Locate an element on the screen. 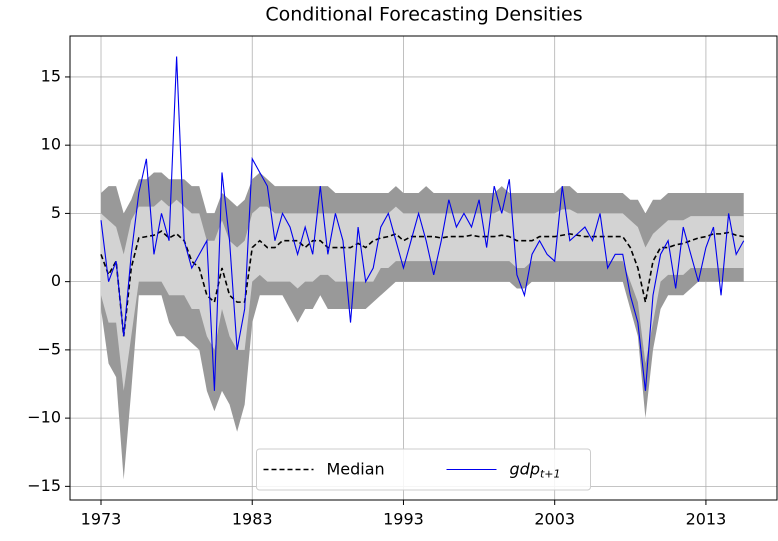 The width and height of the screenshot is (778, 541). y-tick-label: −15 is located at coordinates (44, 485).